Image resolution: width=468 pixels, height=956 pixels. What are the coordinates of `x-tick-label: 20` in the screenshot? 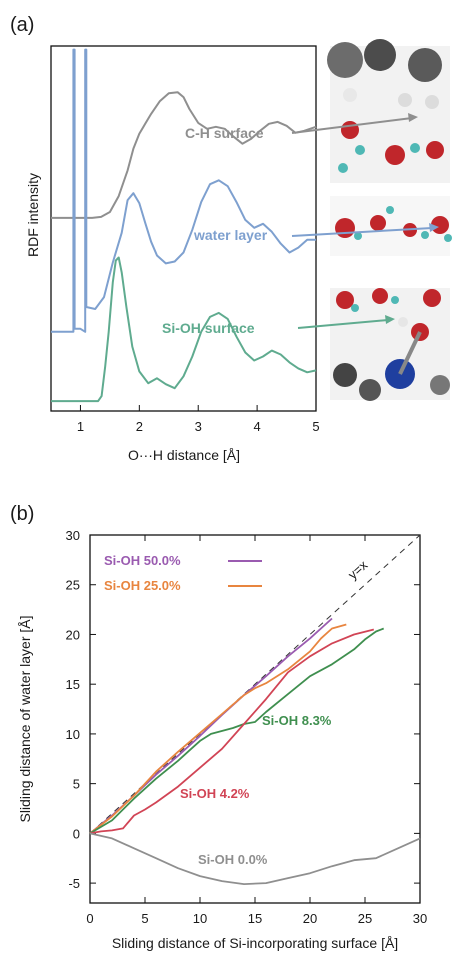 It's located at (310, 918).